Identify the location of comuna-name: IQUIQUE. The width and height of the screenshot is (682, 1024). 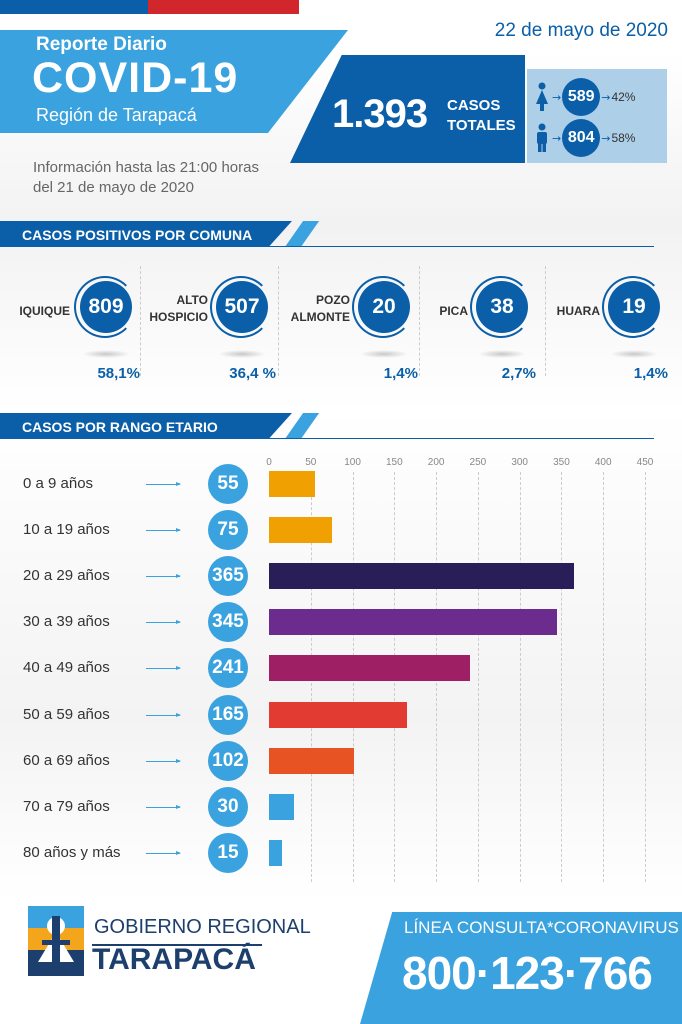
(44, 311).